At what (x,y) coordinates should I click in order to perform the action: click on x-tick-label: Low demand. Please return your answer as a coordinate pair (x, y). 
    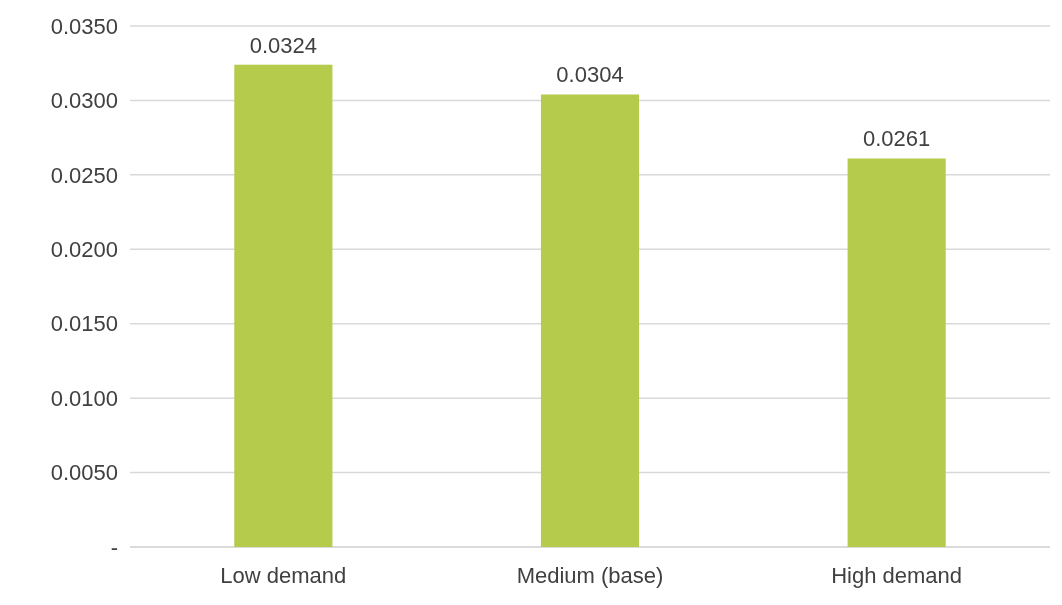
    Looking at the image, I should click on (283, 575).